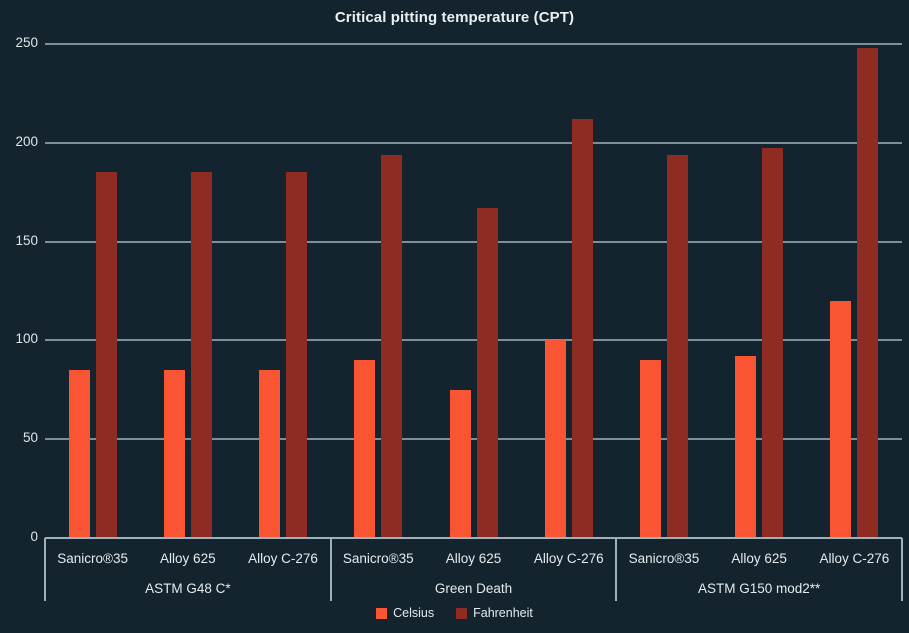  Describe the element at coordinates (34, 536) in the screenshot. I see `y-axis-tick-label: 0` at that location.